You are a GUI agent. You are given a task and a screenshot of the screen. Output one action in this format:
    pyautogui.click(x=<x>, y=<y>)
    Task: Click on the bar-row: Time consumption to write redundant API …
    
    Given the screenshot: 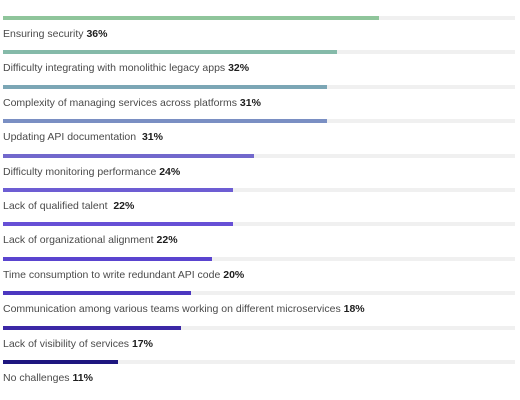 What is the action you would take?
    pyautogui.click(x=259, y=270)
    